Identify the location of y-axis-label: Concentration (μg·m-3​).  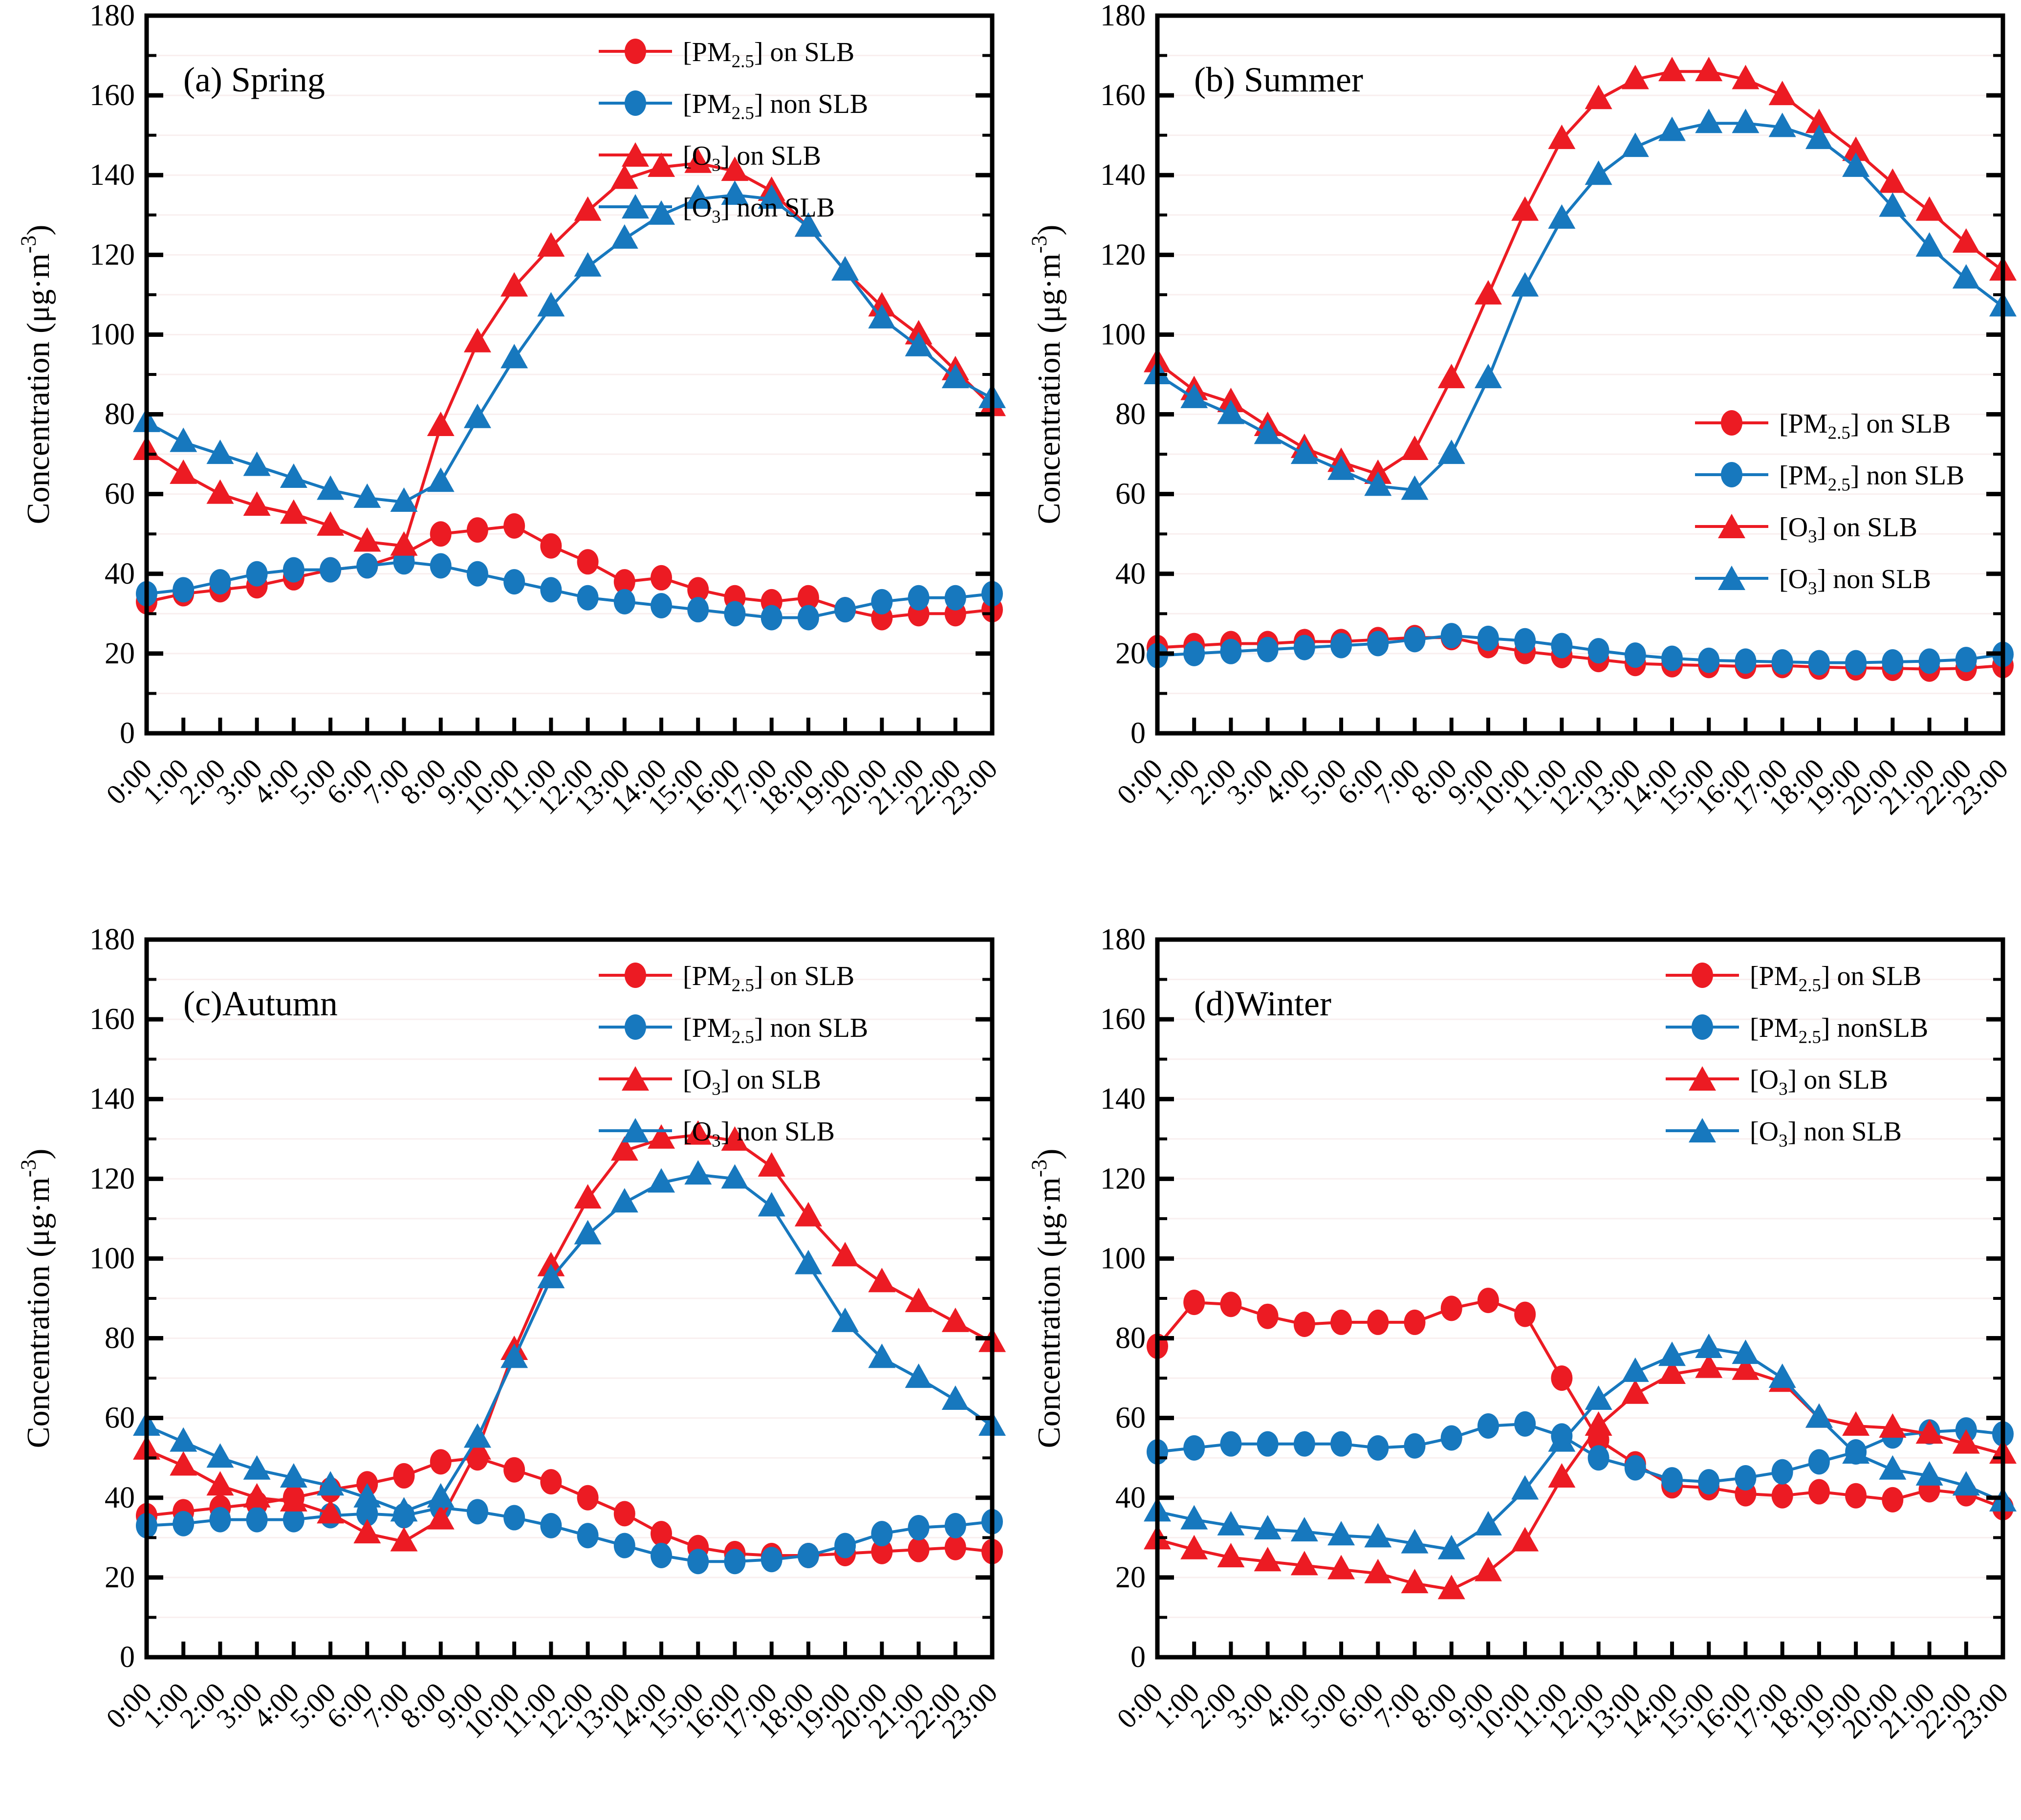
(1047, 375).